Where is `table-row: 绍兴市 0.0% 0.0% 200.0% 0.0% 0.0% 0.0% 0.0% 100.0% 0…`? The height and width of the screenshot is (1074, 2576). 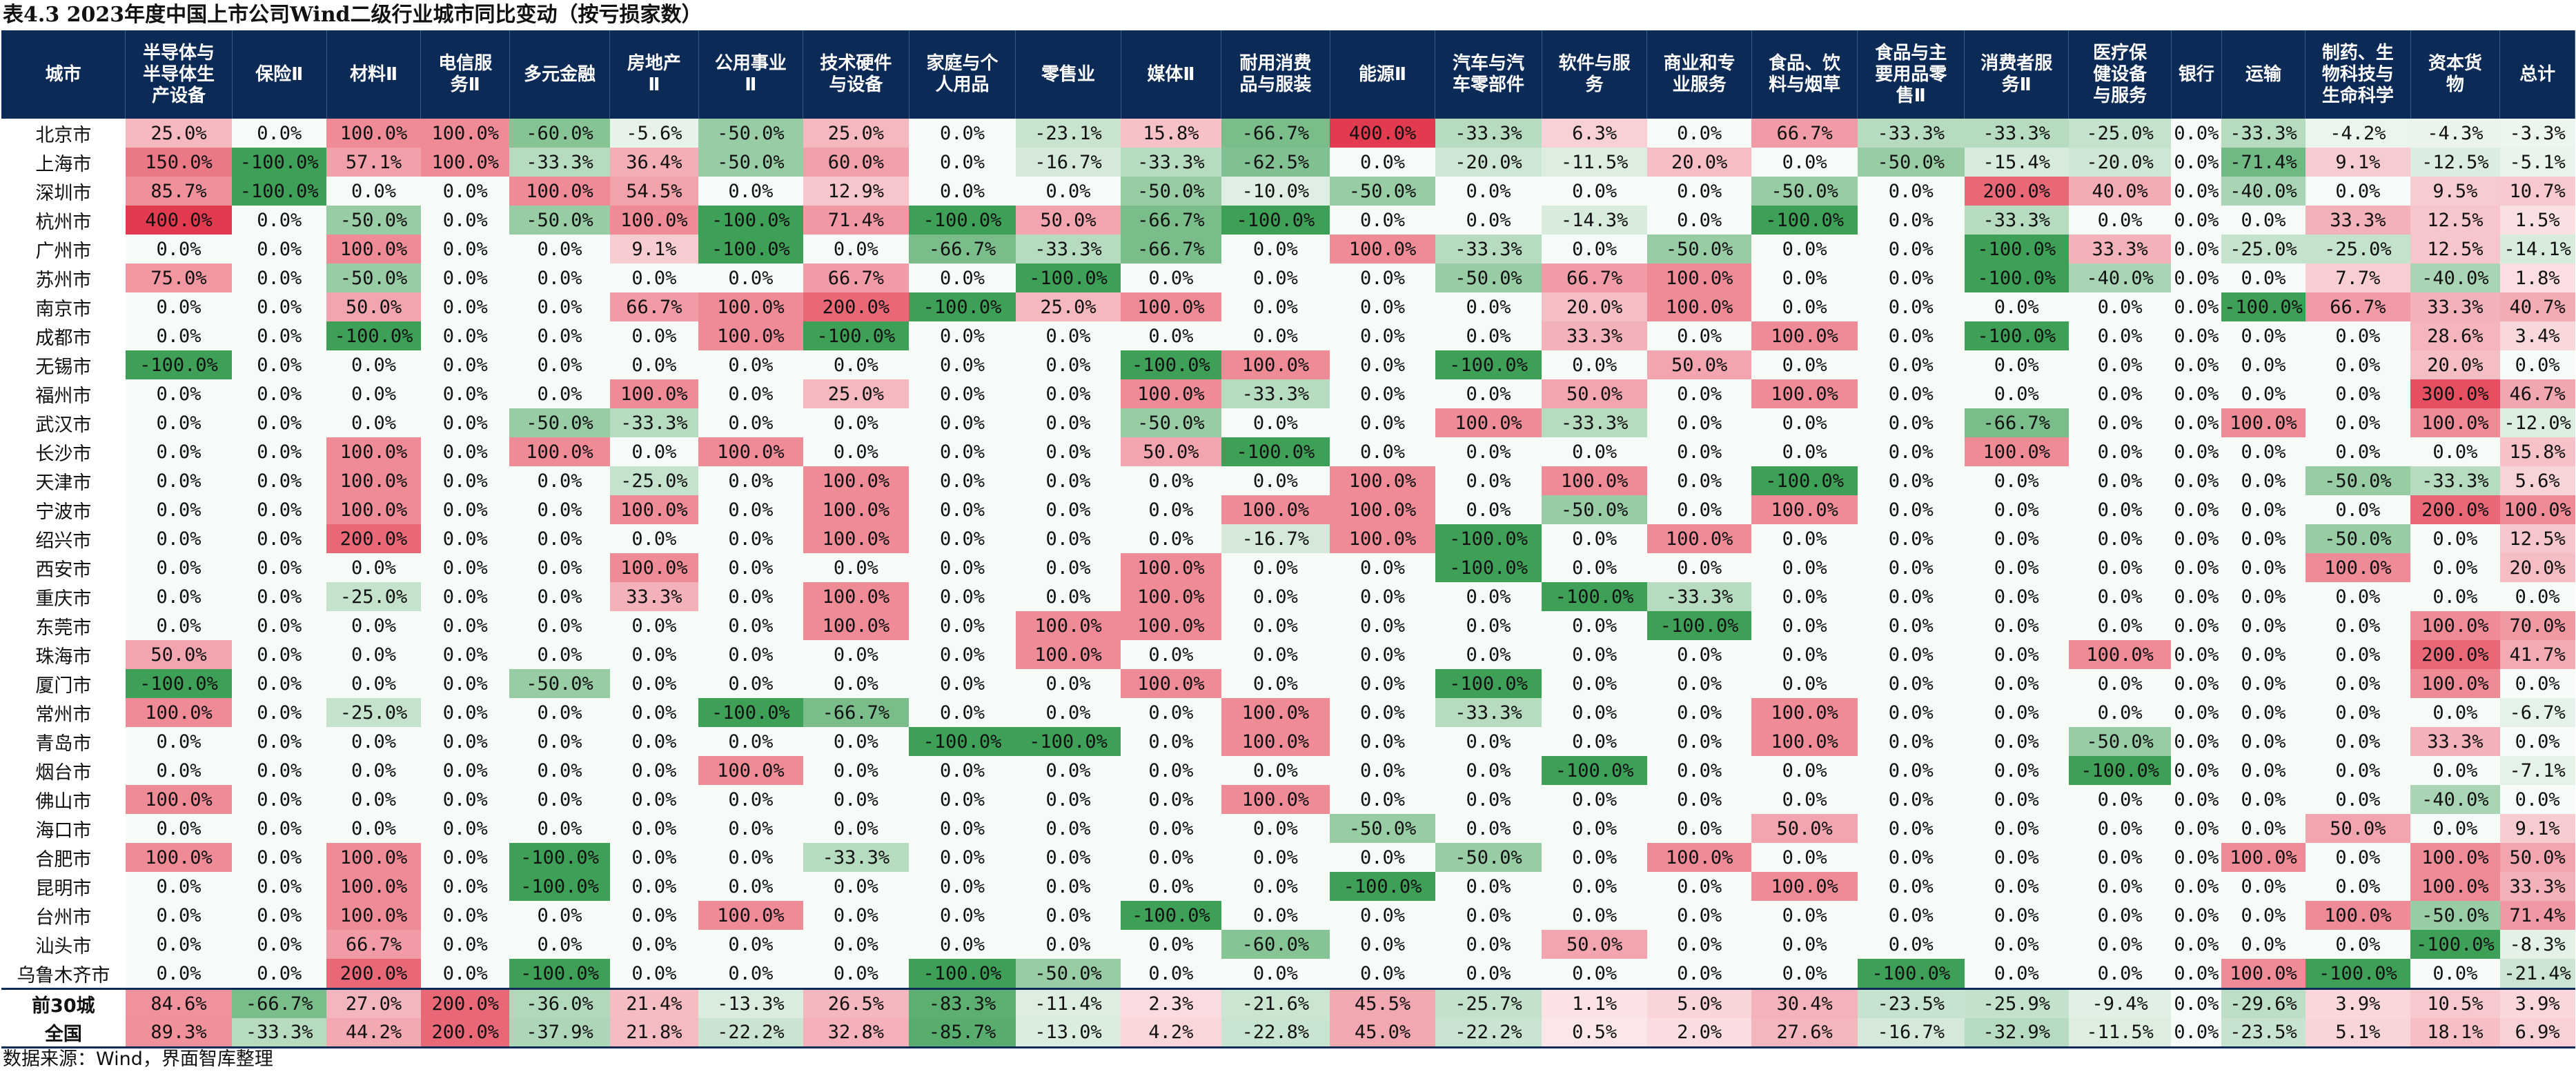 table-row: 绍兴市 0.0% 0.0% 200.0% 0.0% 0.0% 0.0% 0.0% 100.0% 0… is located at coordinates (1288, 538).